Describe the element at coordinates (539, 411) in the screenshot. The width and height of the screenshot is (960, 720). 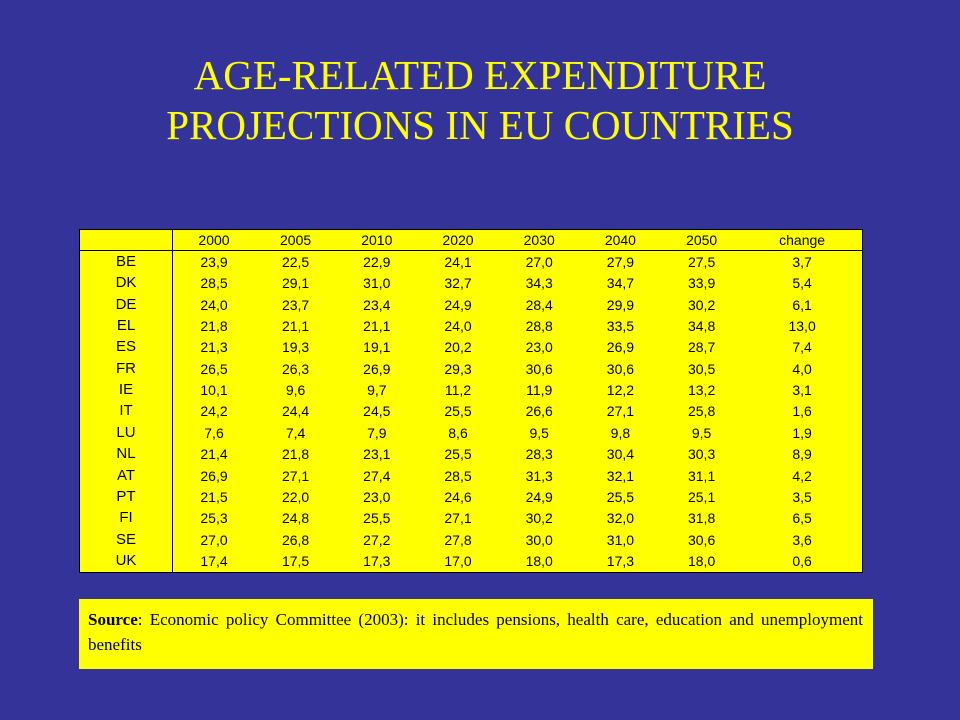
I see `table-cell: 26,6` at that location.